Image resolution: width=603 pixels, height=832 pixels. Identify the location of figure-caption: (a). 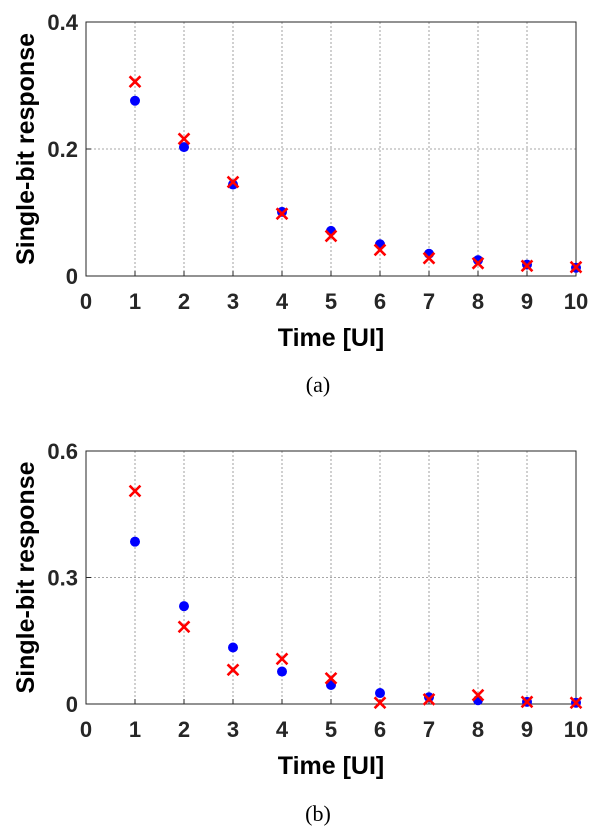
(318, 384).